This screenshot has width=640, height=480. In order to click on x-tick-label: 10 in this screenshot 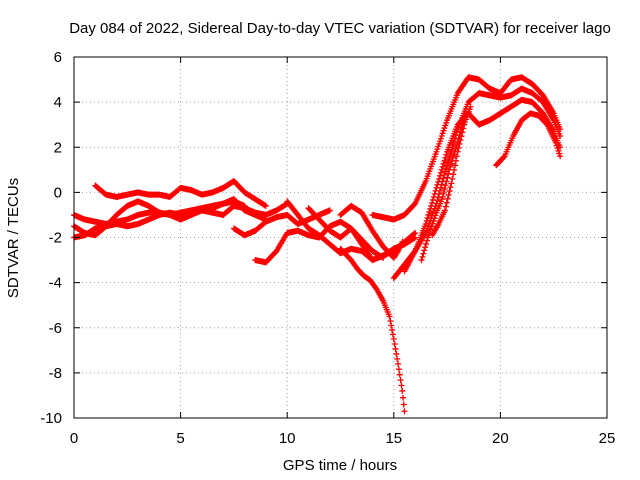, I will do `click(287, 438)`.